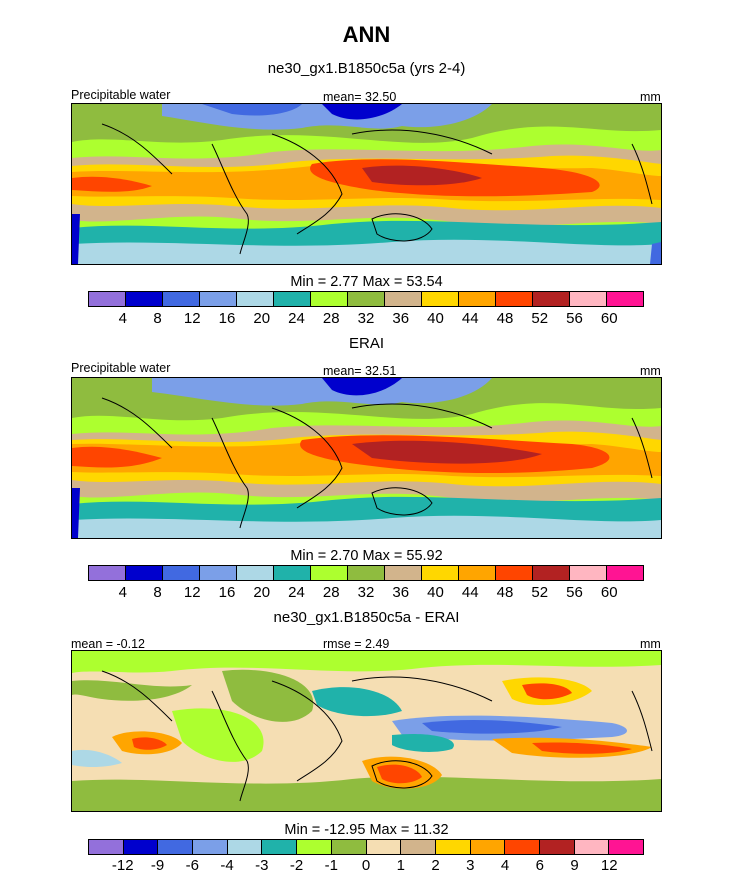  Describe the element at coordinates (366, 556) in the screenshot. I see `panel-2-minmax: Min = 2.70 Max = 55.92` at that location.